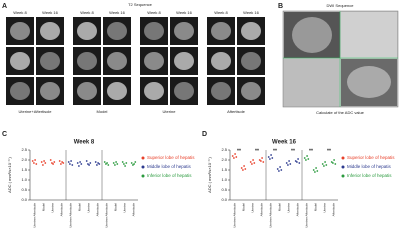 This screenshot has width=400, height=247. What do you see at coordinates (169, 175) in the screenshot?
I see `legend-label: Inferior lobe of hepatis` at bounding box center [169, 175].